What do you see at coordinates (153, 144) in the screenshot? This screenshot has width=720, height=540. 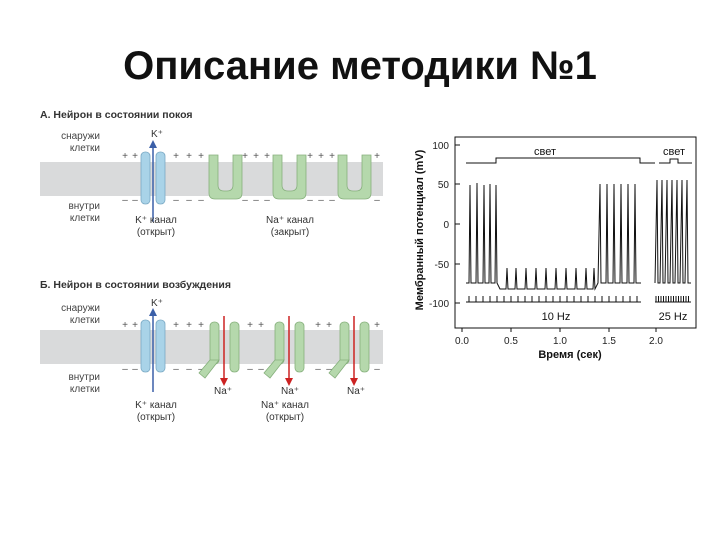 I see `k-arrow-a` at bounding box center [153, 144].